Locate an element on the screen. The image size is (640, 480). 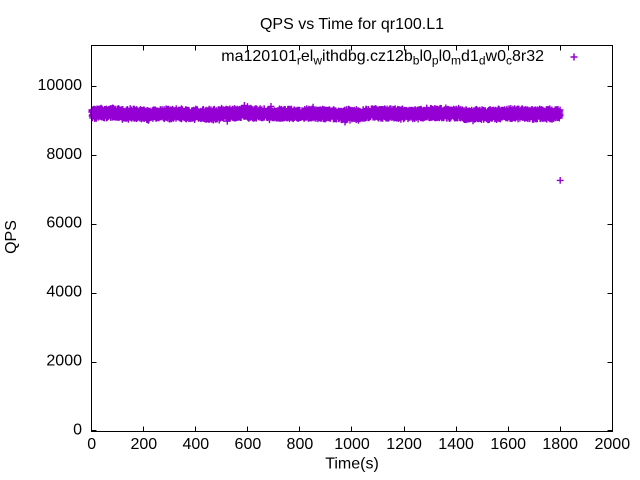
svg-text: 4000 is located at coordinates (64, 292).